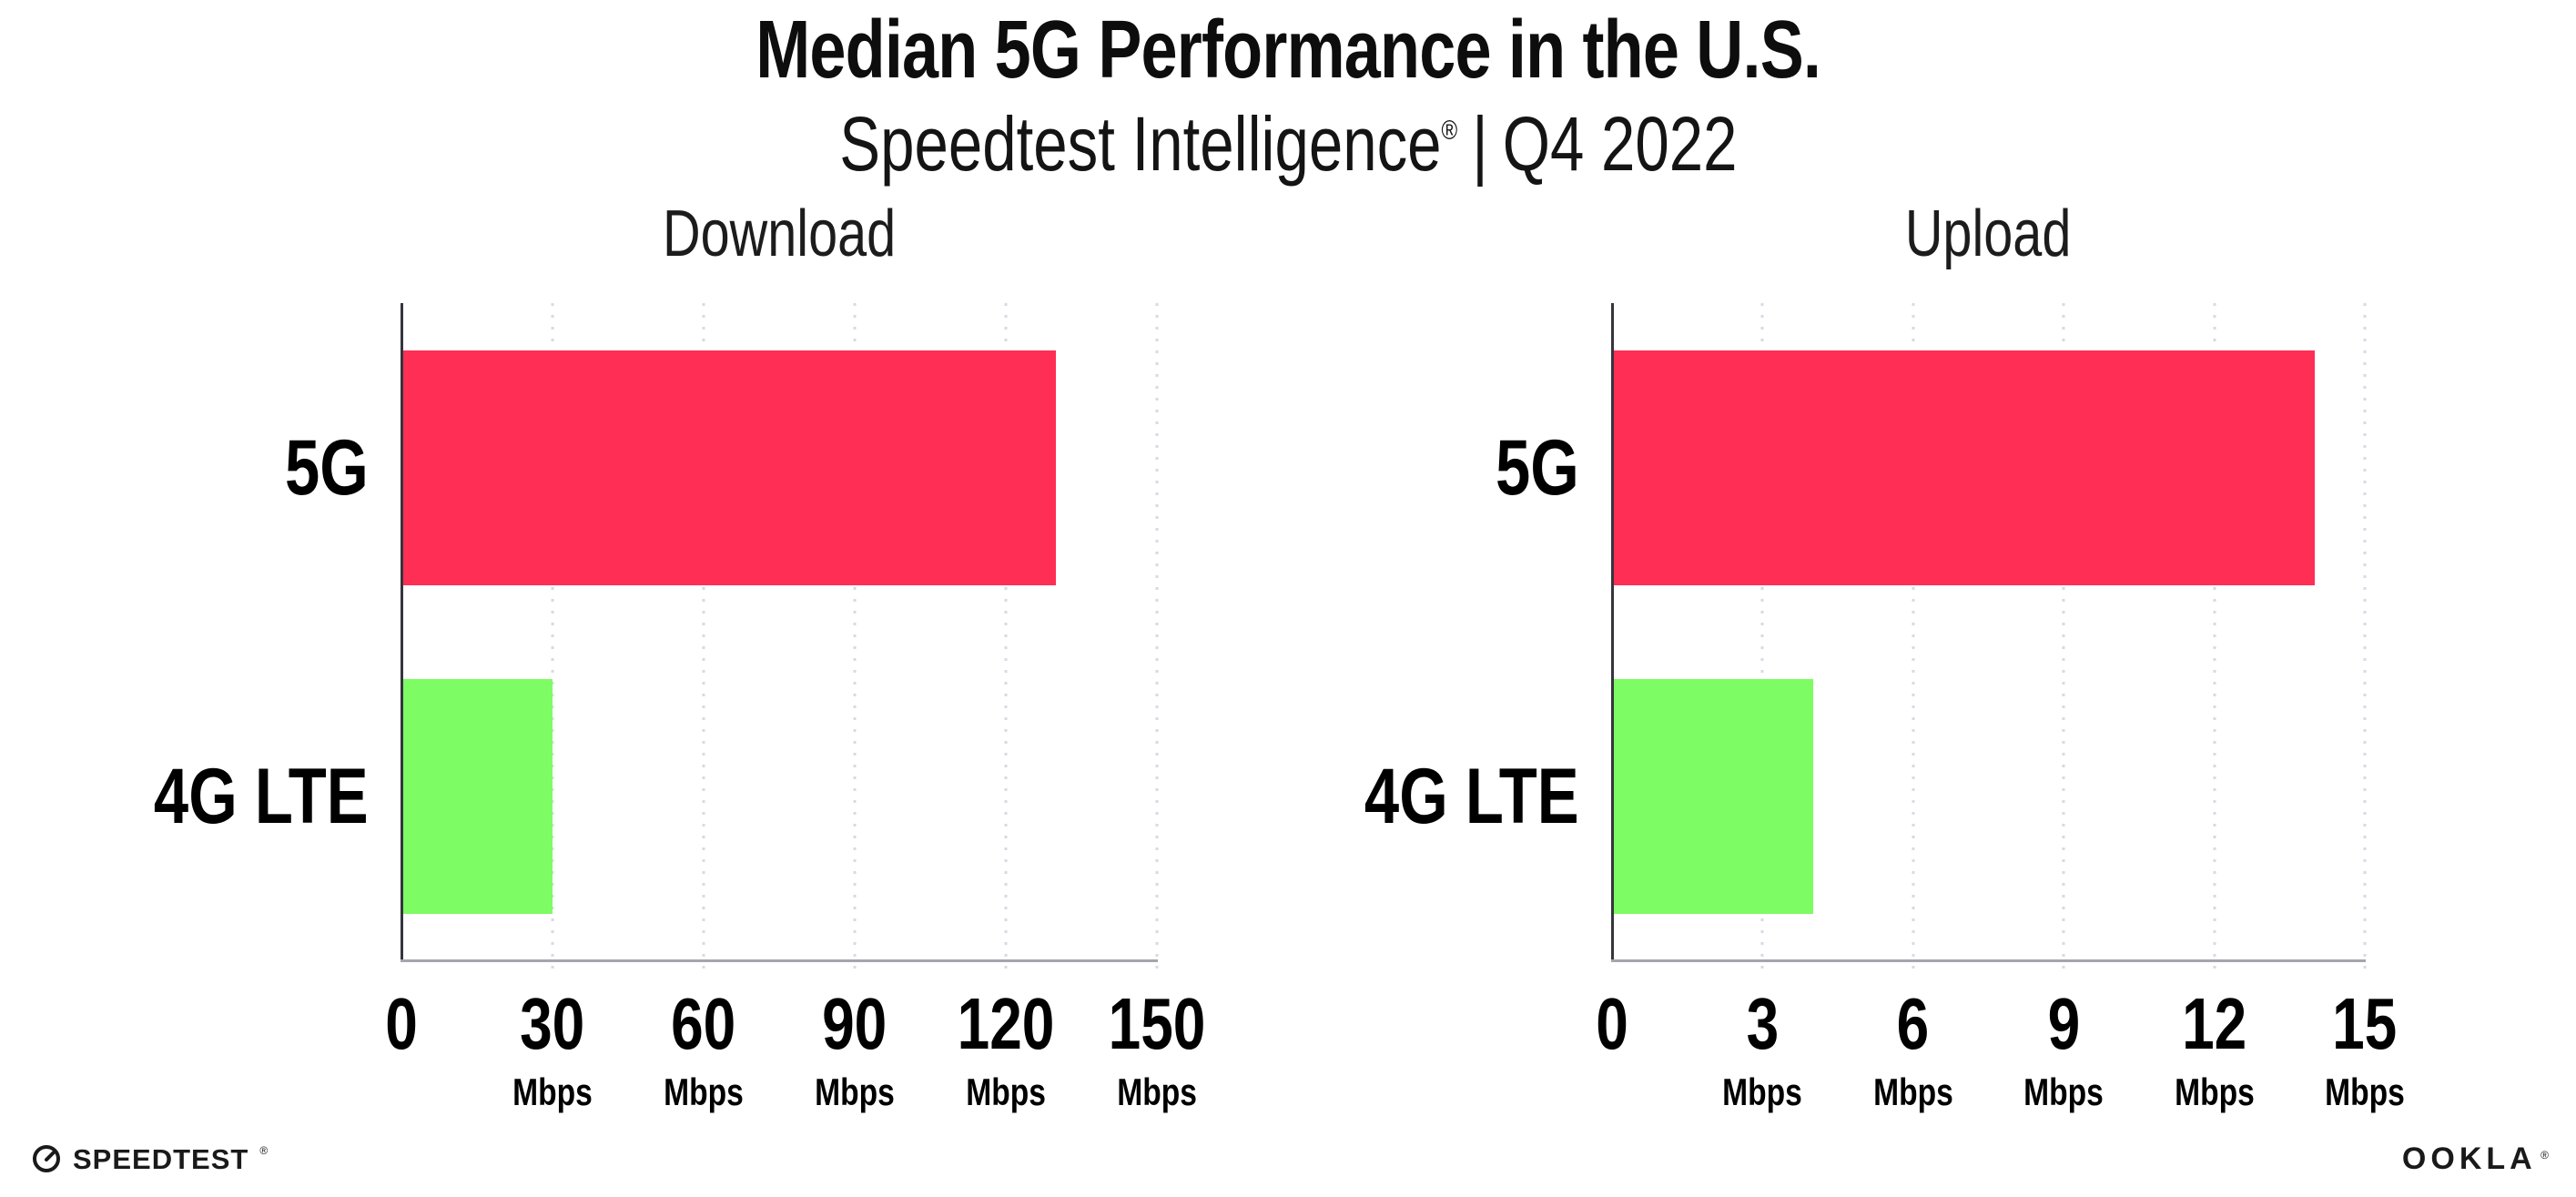 This screenshot has width=2576, height=1197. I want to click on x-tick-6: 6 Mbps, so click(1913, 1049).